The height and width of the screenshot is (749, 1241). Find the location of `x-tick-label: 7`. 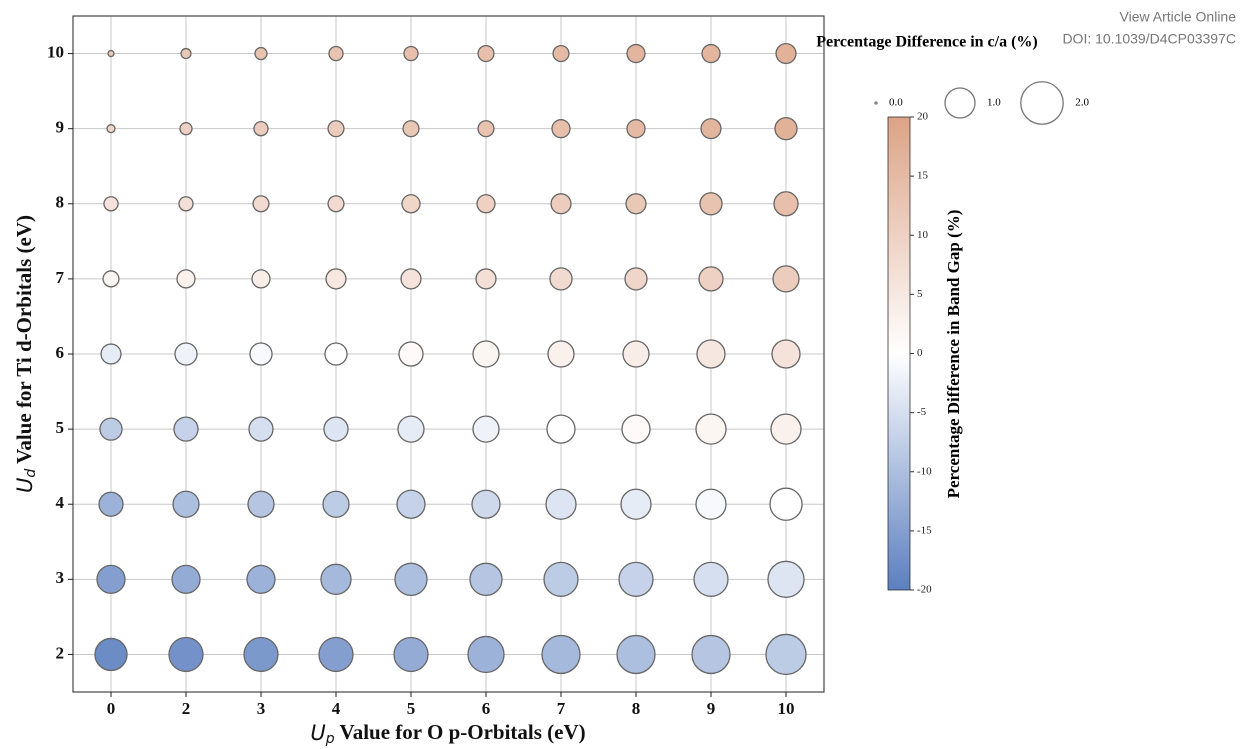

x-tick-label: 7 is located at coordinates (561, 708).